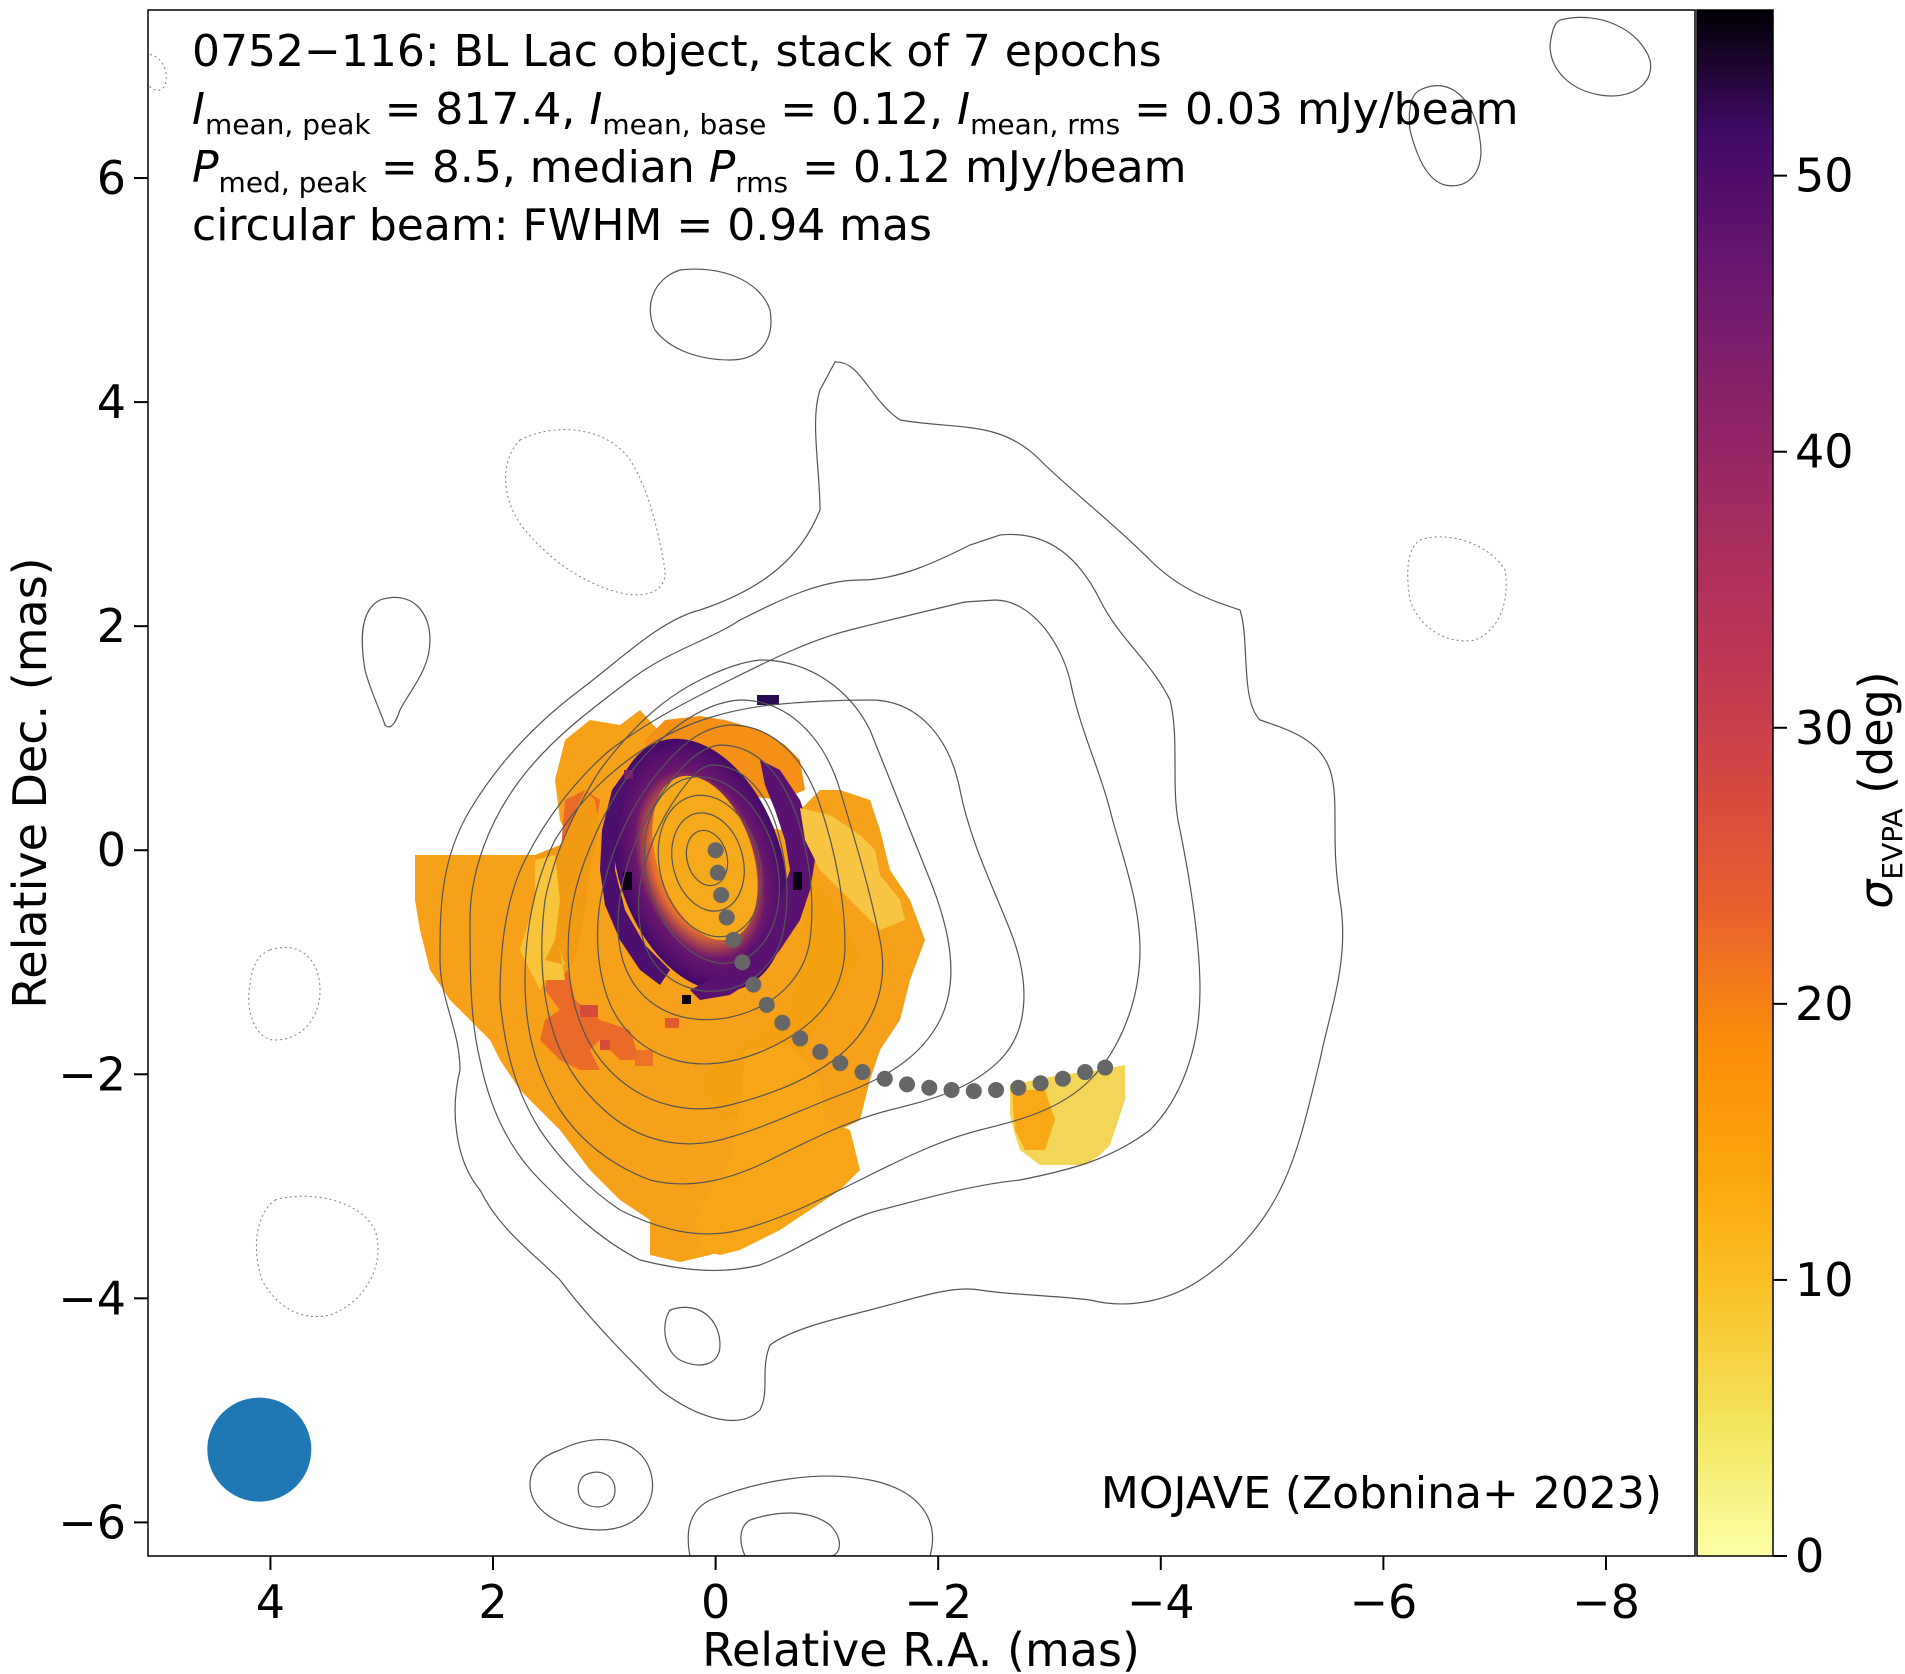 Image resolution: width=1905 pixels, height=1674 pixels. What do you see at coordinates (1877, 789) in the screenshot?
I see `colorbar-label: σEVPA (deg)` at bounding box center [1877, 789].